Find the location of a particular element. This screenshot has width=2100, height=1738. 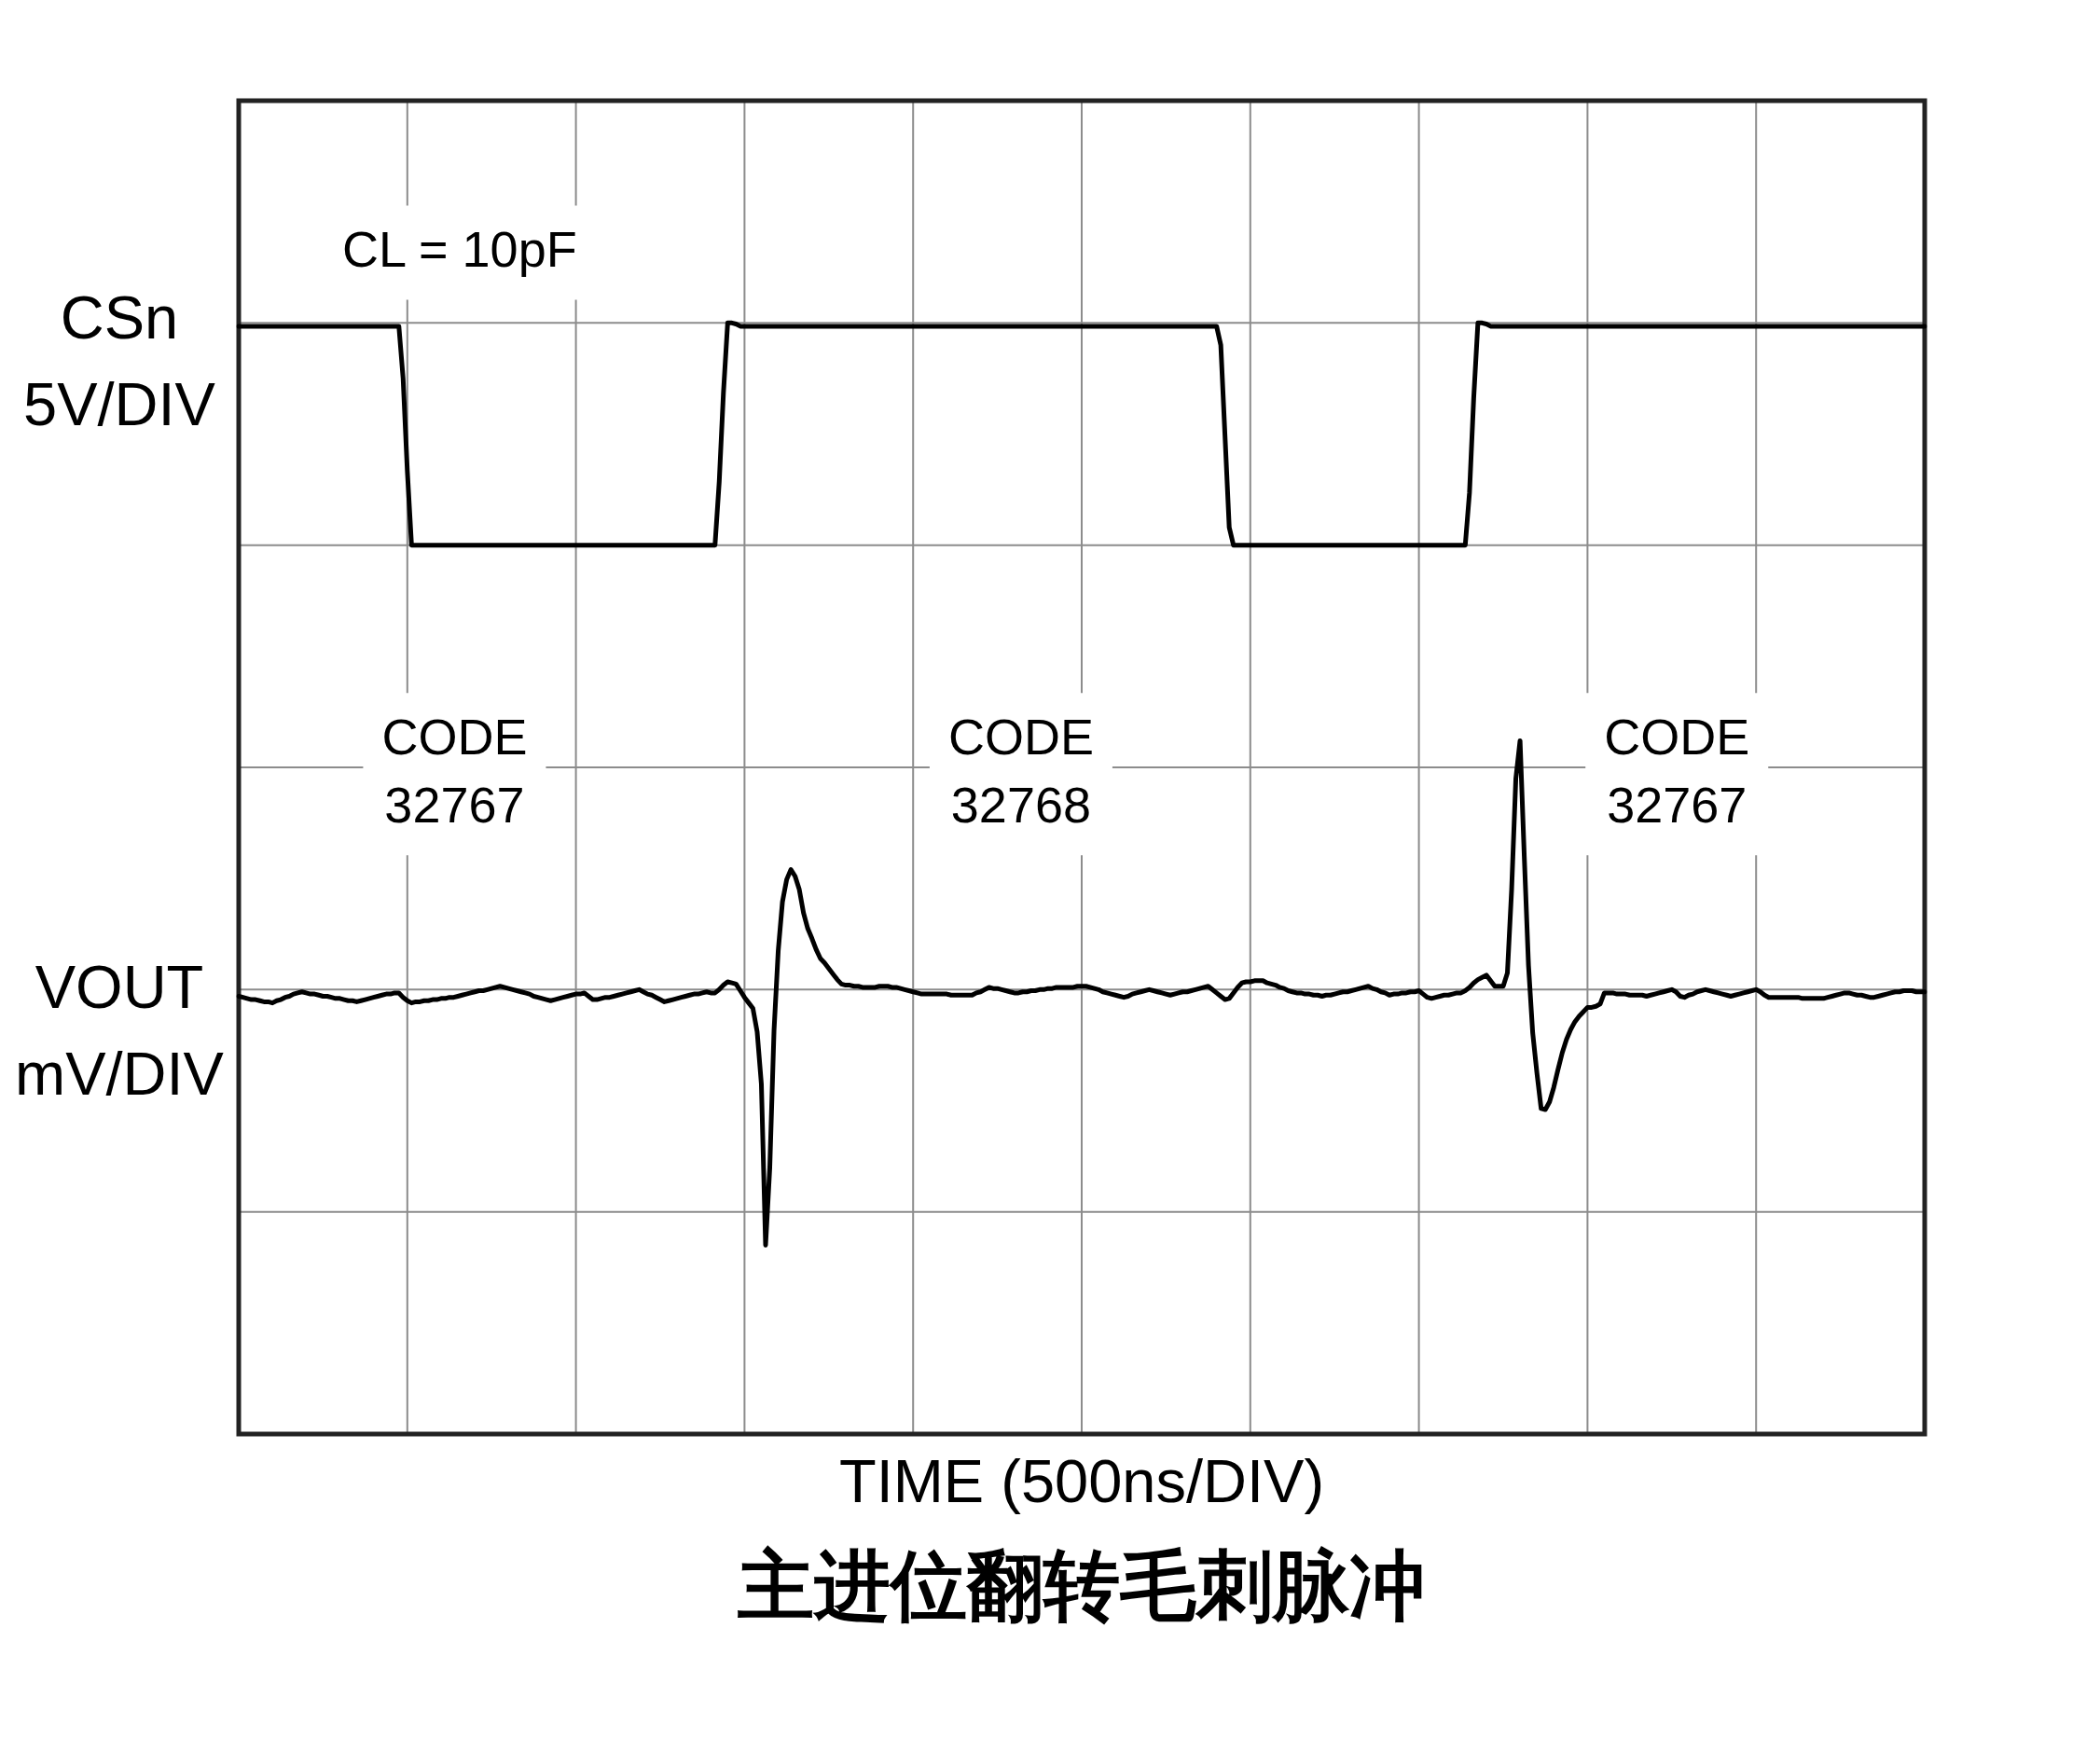

series-label: CSn 5V/DIV is located at coordinates (120, 360).